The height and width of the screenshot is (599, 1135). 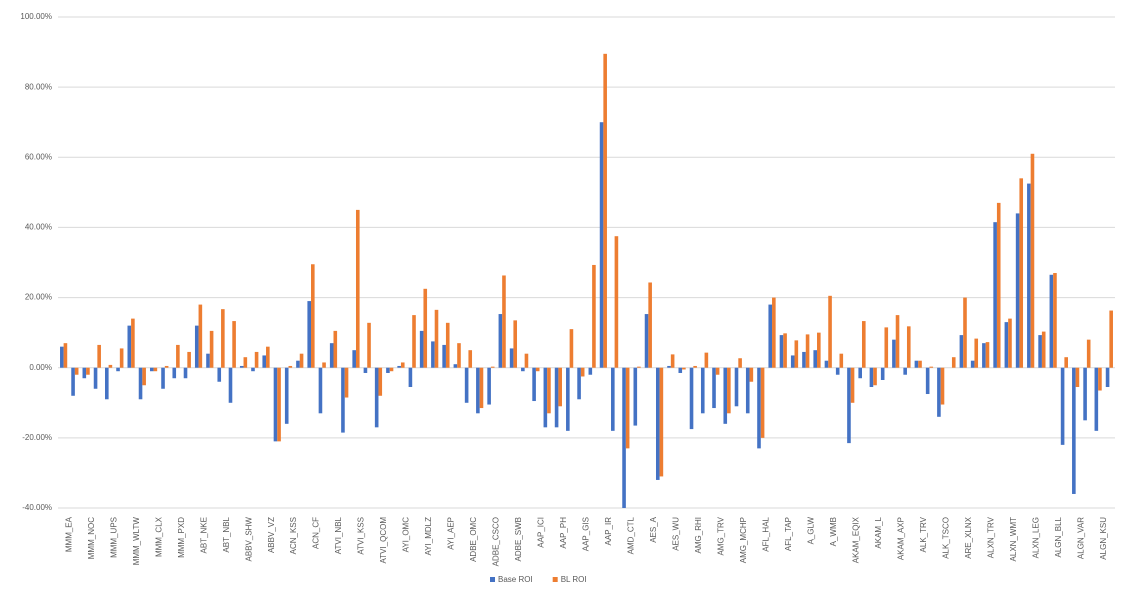 What do you see at coordinates (653, 529) in the screenshot?
I see `x-tick-label: AES_A` at bounding box center [653, 529].